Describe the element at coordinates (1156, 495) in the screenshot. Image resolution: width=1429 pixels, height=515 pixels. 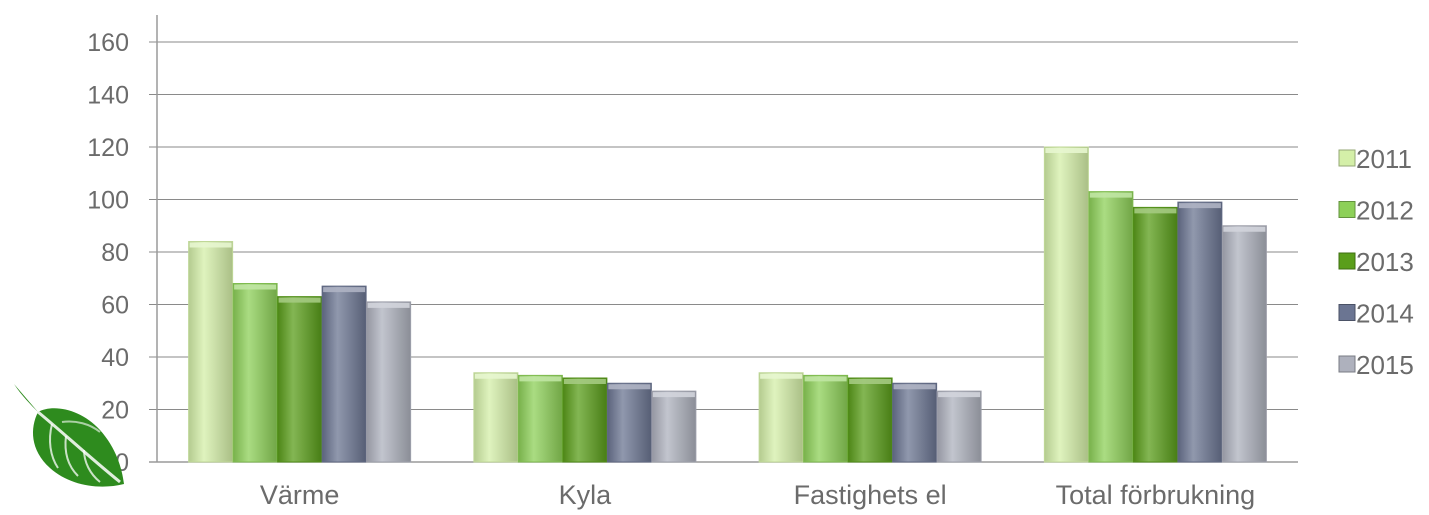
I see `x-category-label: Total förbrukning` at that location.